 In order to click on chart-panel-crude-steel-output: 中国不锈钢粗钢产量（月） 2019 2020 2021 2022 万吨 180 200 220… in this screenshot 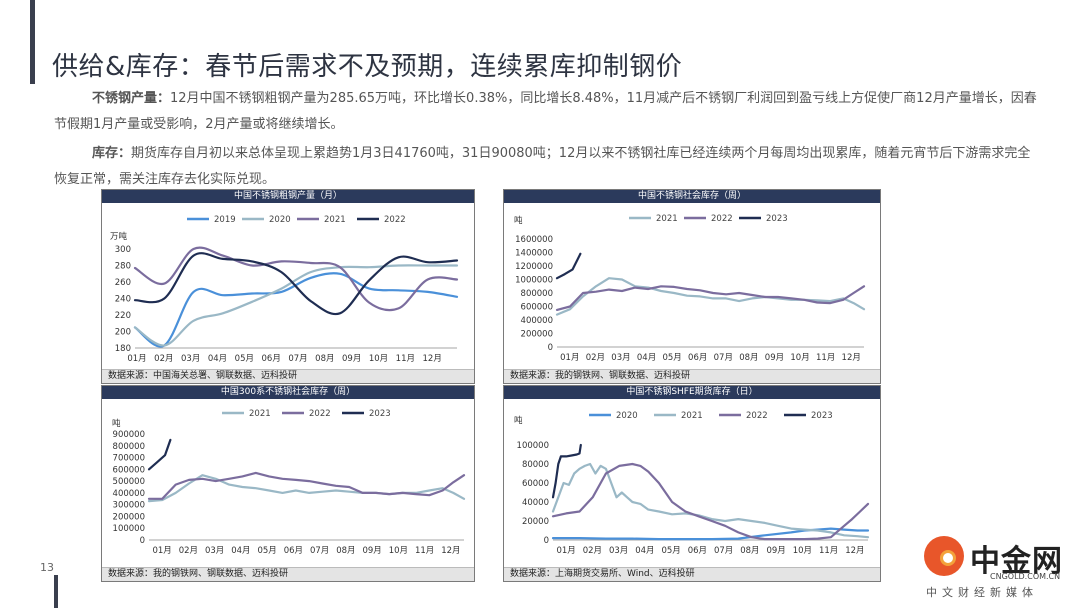, I will do `click(288, 286)`.